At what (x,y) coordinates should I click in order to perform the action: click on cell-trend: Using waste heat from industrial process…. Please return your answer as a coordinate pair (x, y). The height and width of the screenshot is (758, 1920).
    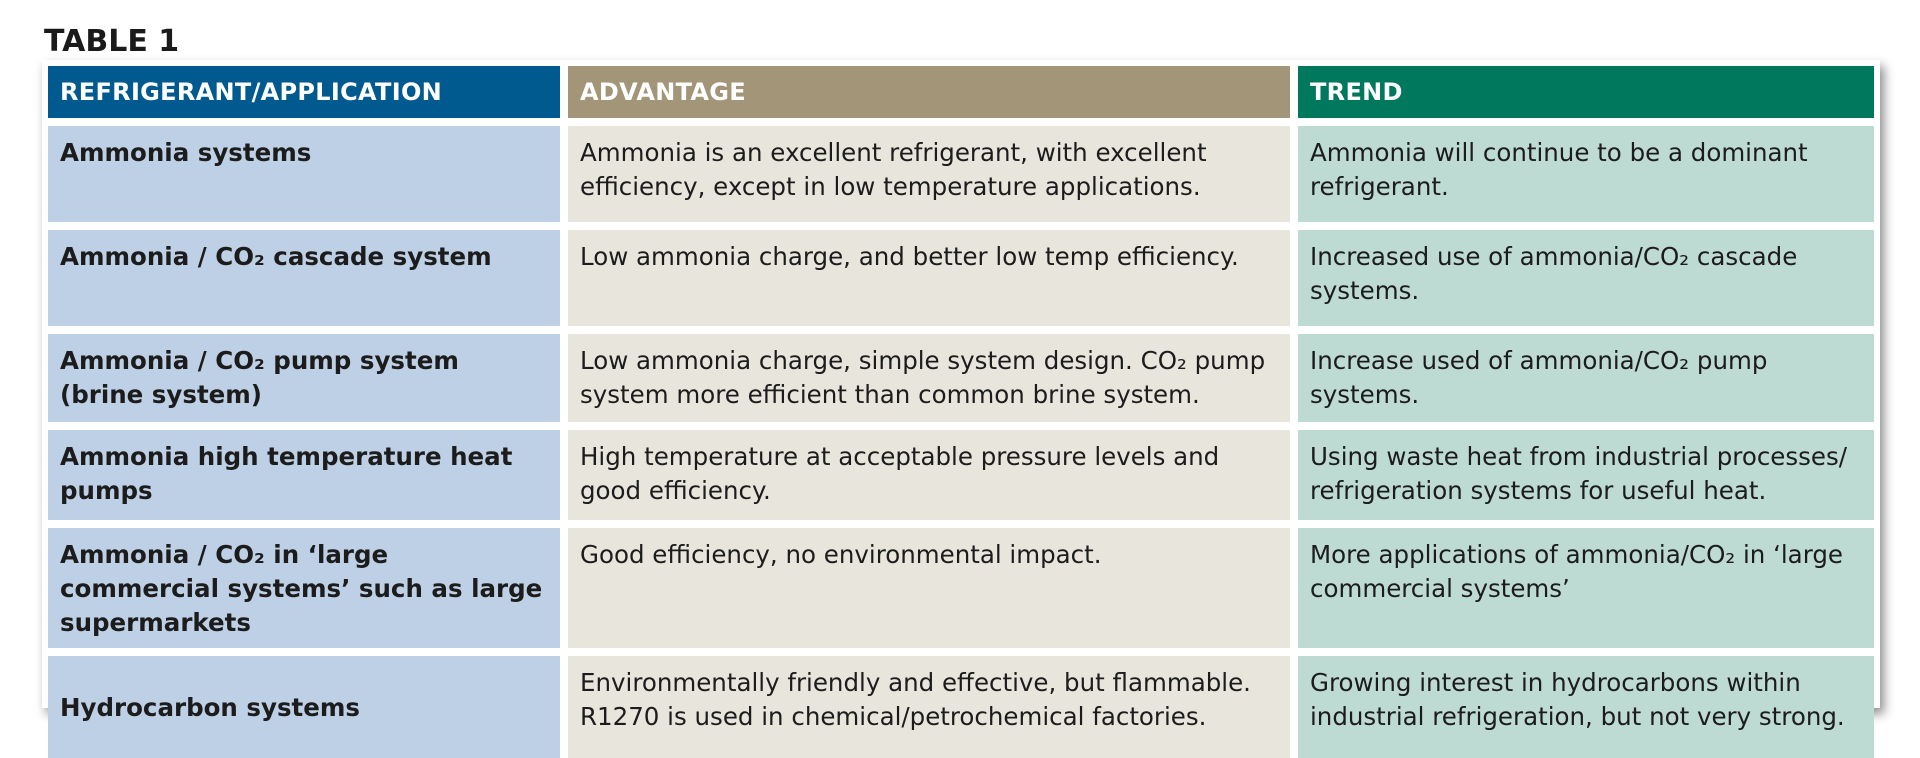
    Looking at the image, I should click on (1586, 479).